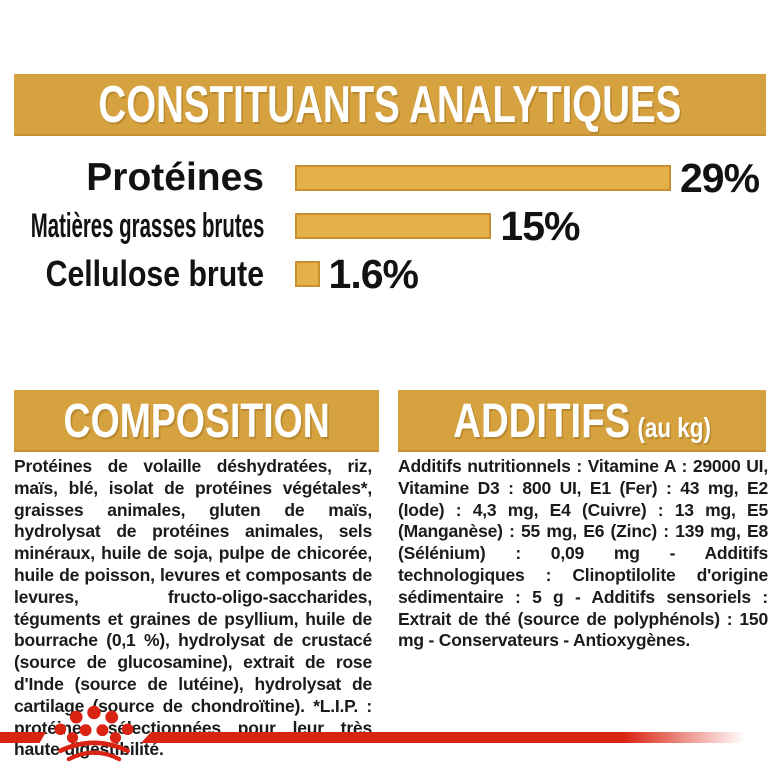 This screenshot has height=780, width=780. Describe the element at coordinates (175, 177) in the screenshot. I see `bar-label-proteines: Protéines` at that location.